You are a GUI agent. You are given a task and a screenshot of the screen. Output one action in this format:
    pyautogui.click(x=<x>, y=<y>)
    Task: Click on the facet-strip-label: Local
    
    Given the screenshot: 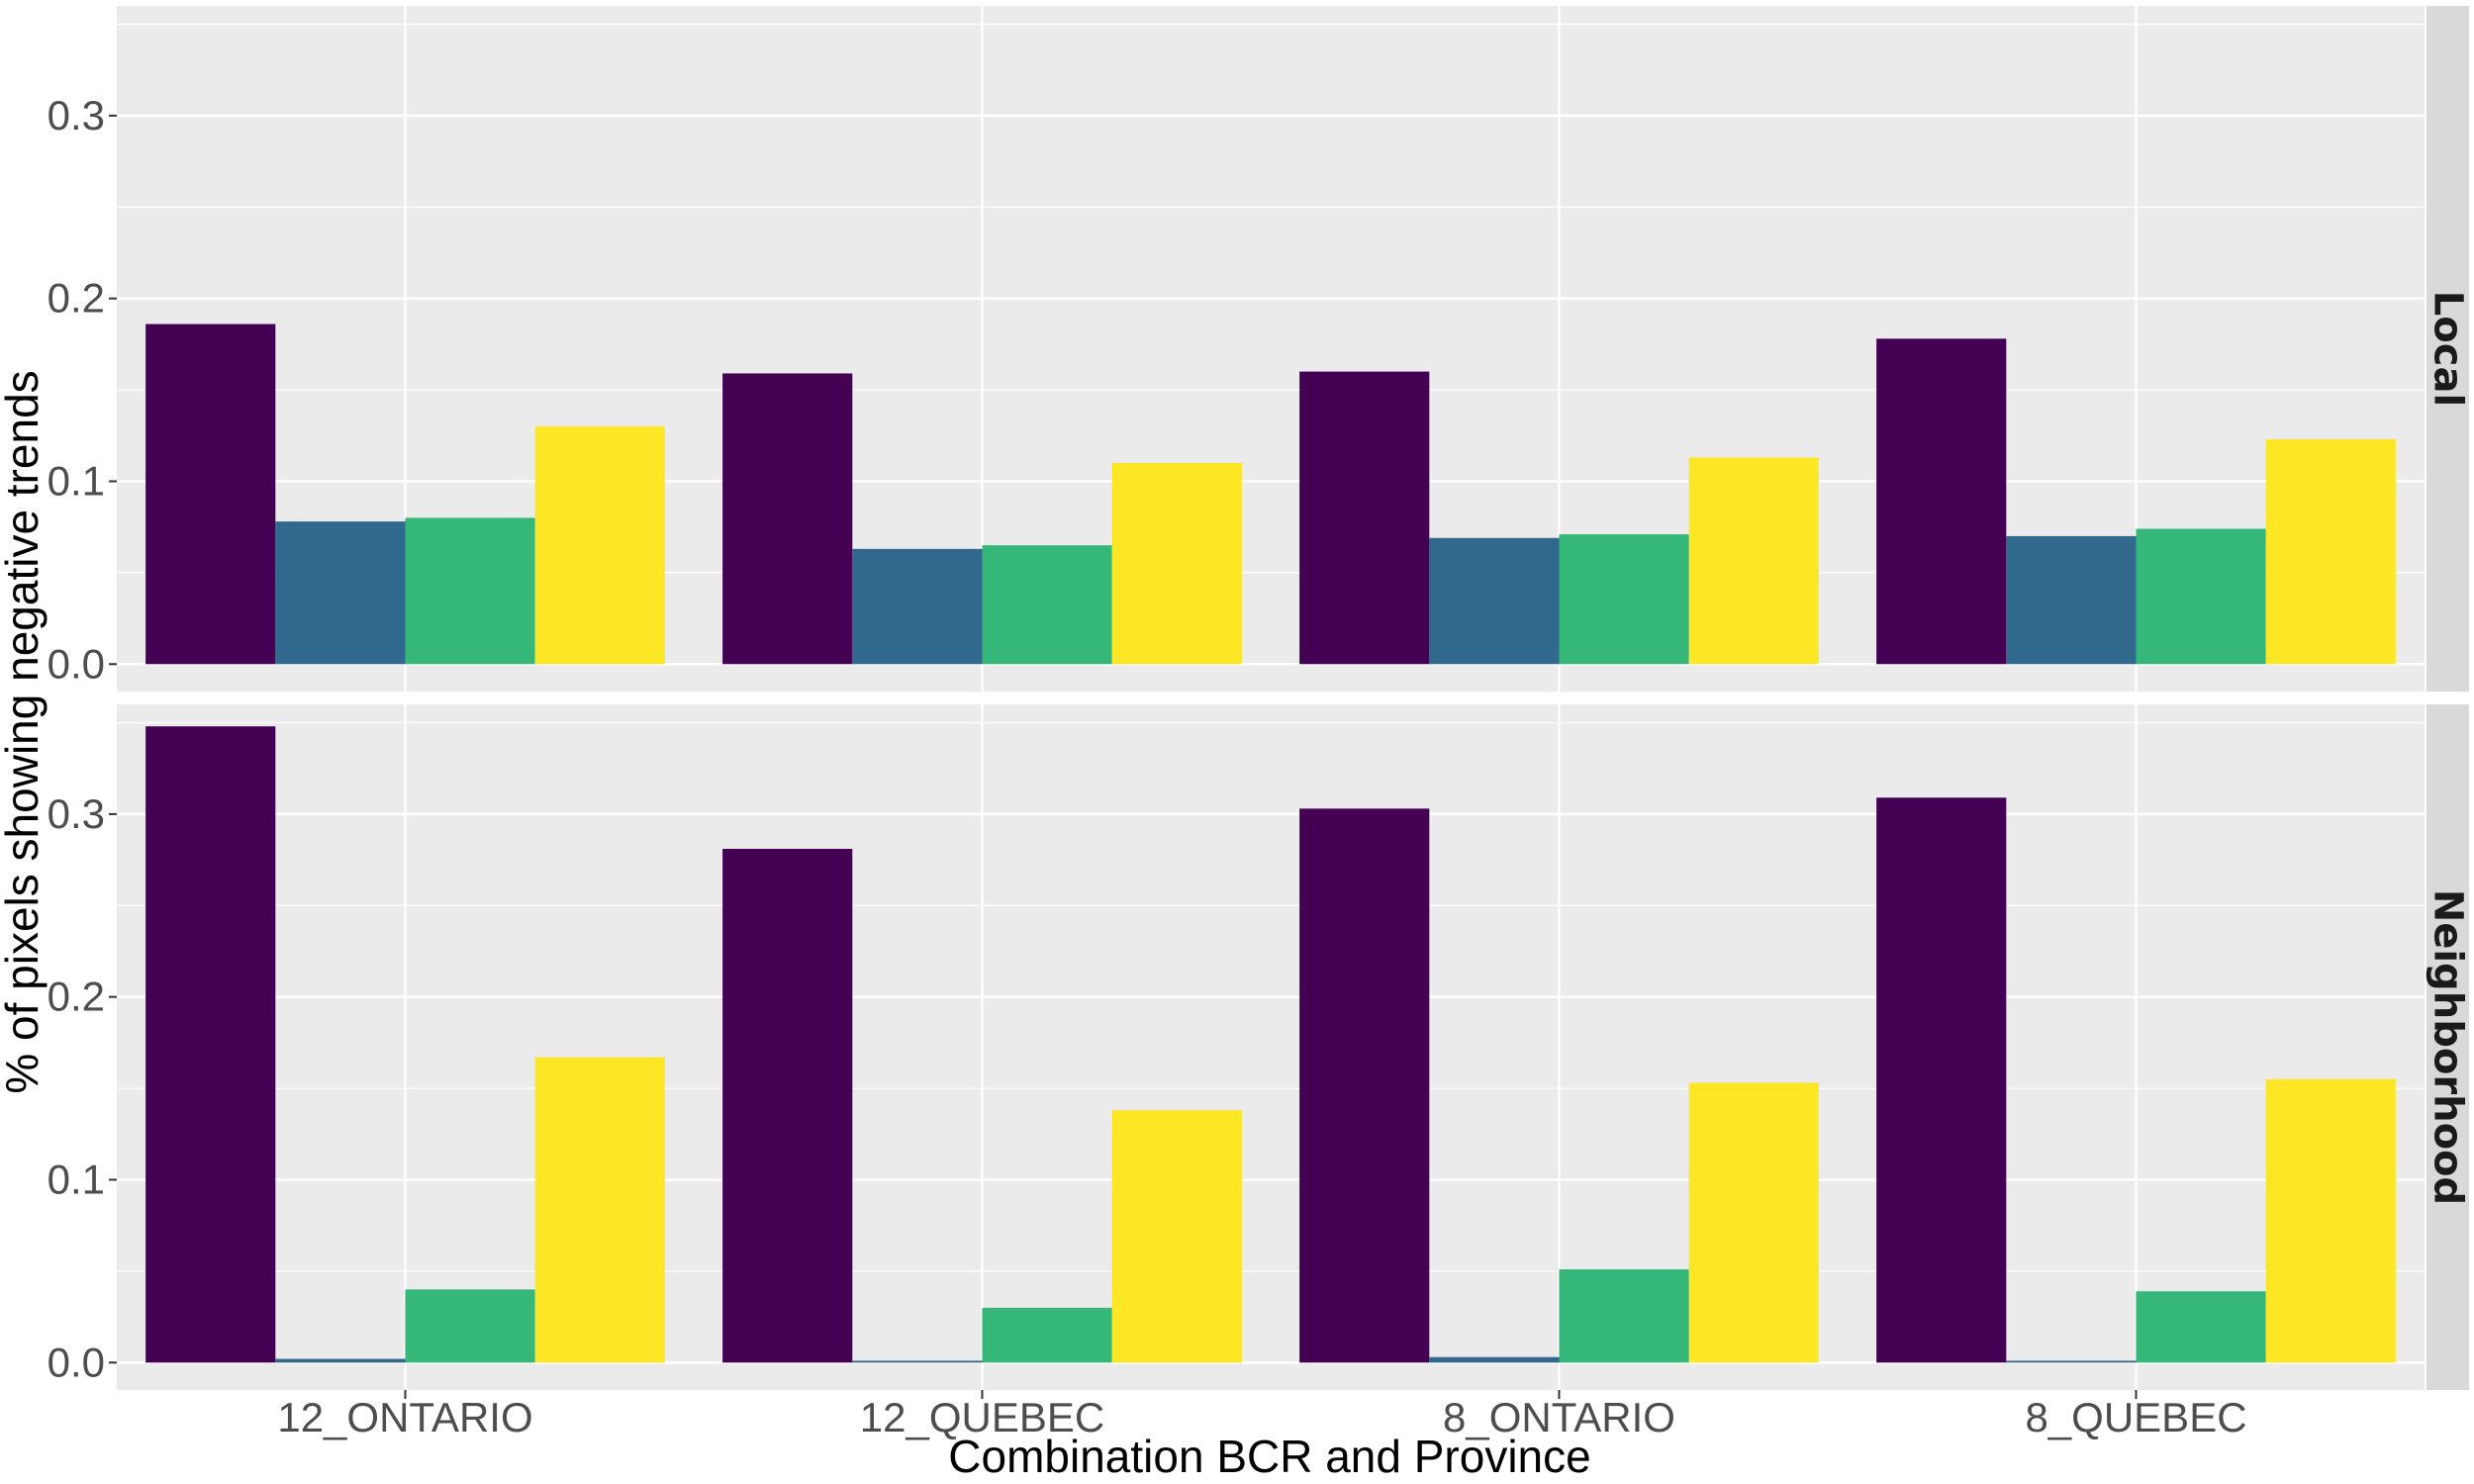 What is the action you would take?
    pyautogui.click(x=2449, y=349)
    